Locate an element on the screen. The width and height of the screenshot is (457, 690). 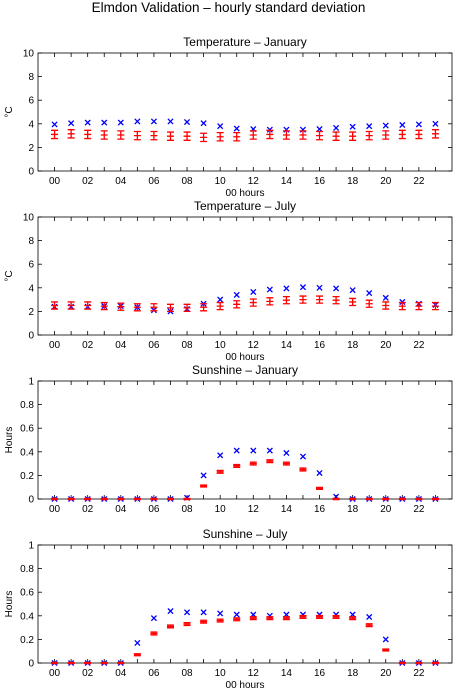
y-tick-label: 0.4 is located at coordinates (27, 616).